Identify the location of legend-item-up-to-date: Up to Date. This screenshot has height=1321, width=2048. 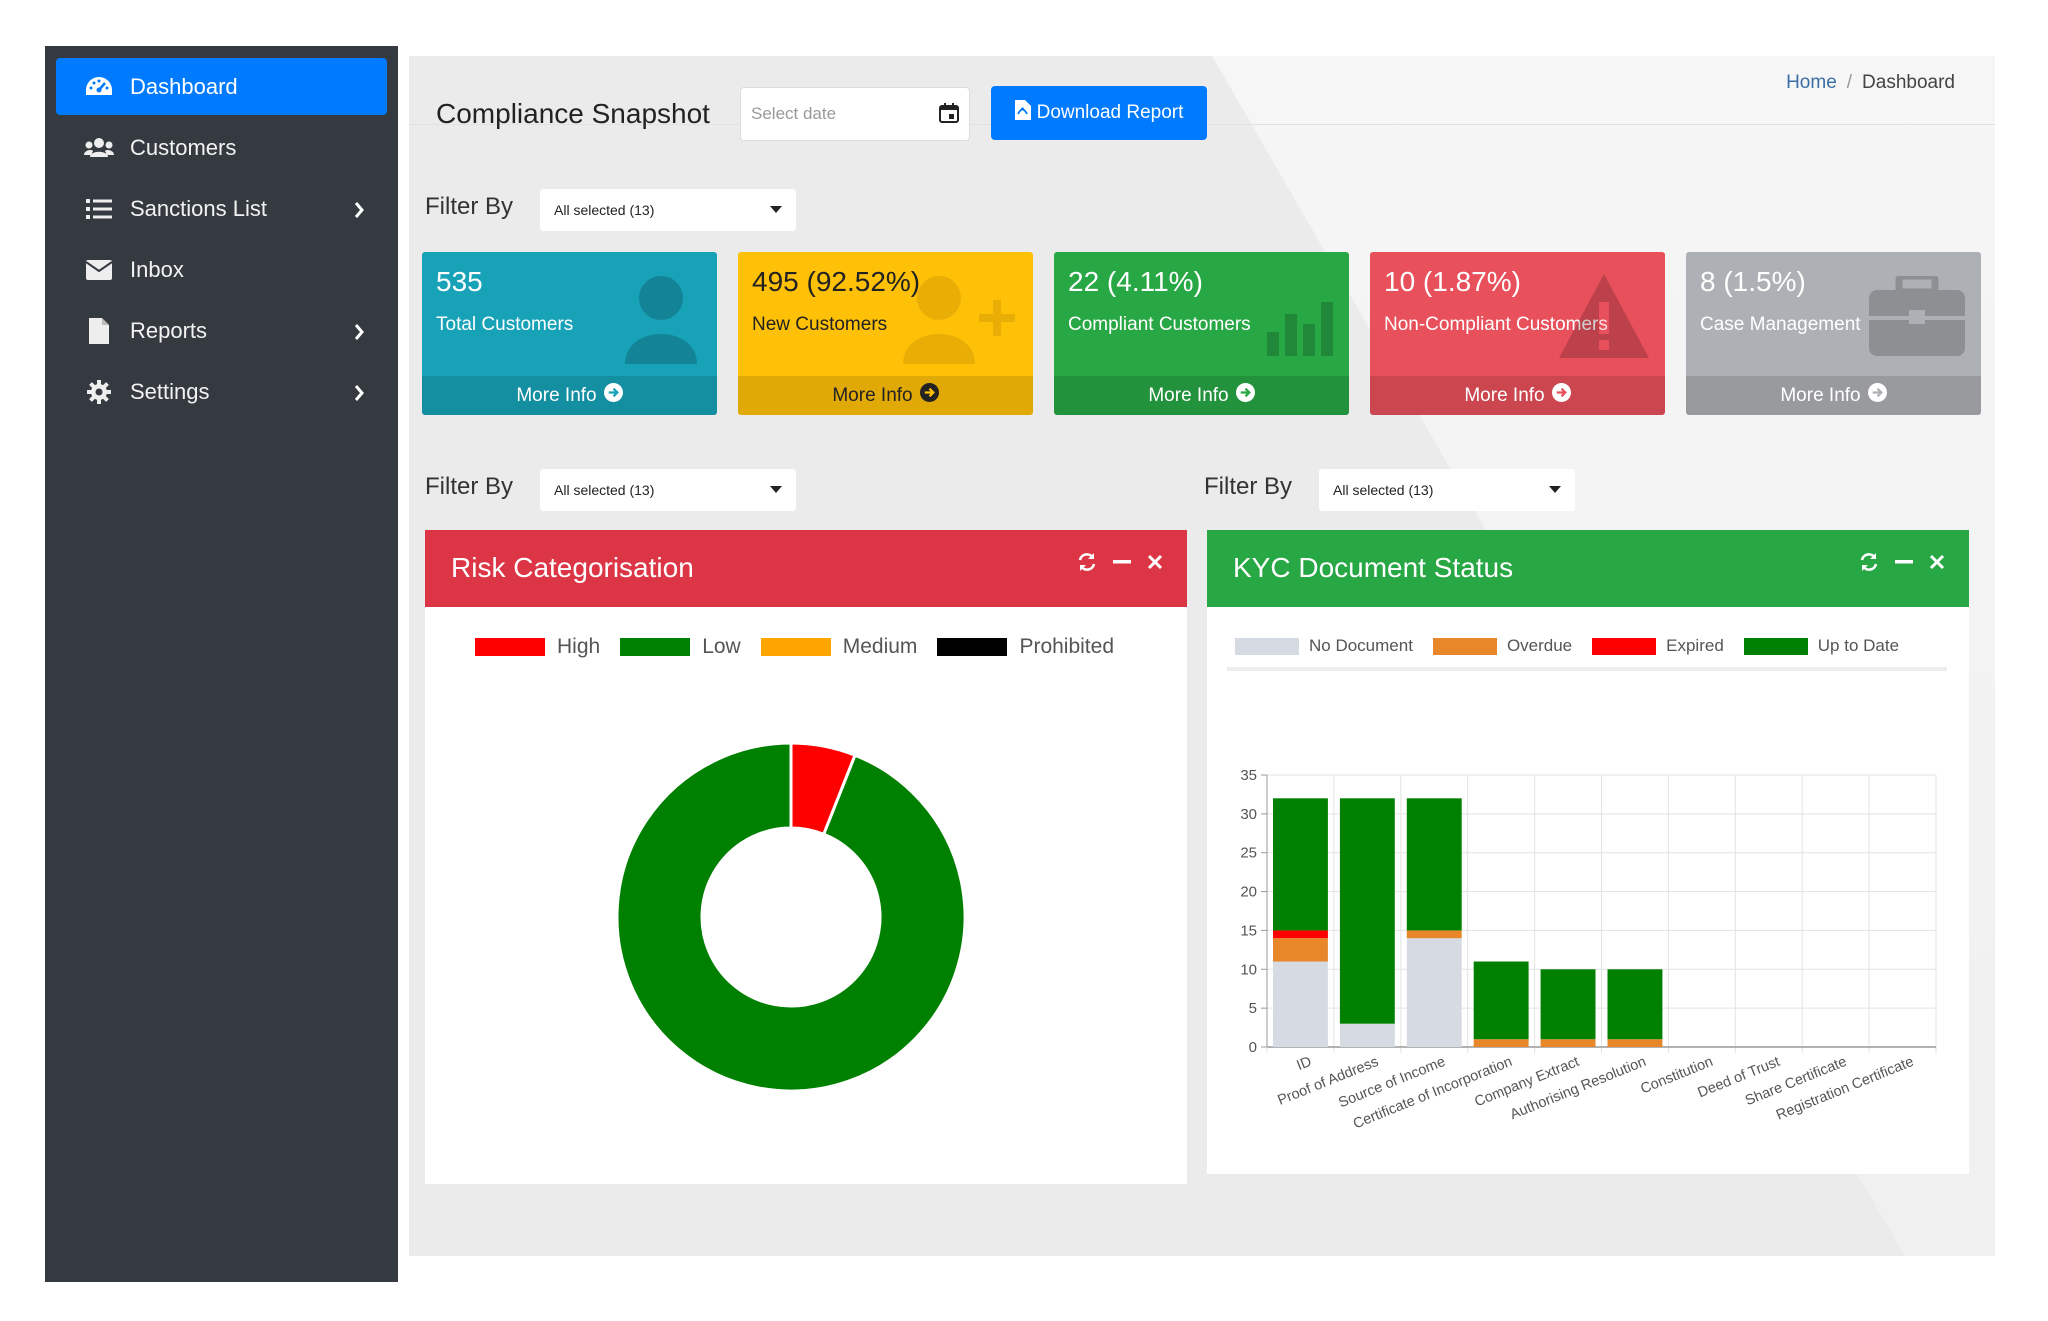
(1821, 646).